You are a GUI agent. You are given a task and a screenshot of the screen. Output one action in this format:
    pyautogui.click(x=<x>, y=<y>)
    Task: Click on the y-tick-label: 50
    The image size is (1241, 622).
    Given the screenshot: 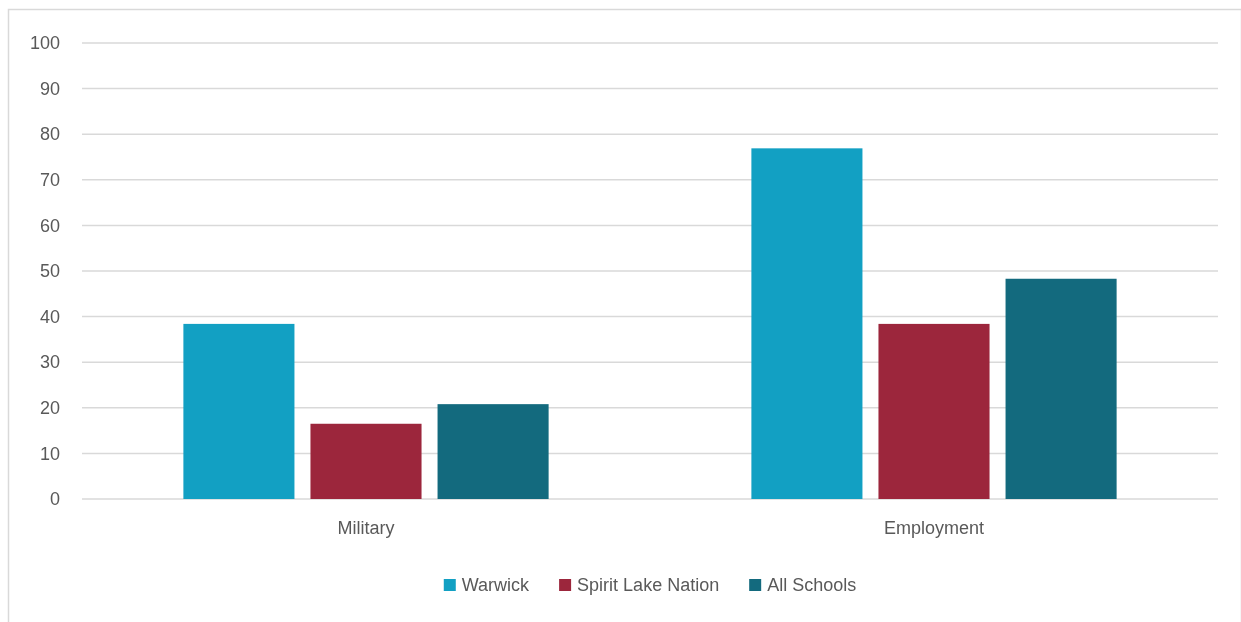 What is the action you would take?
    pyautogui.click(x=49, y=271)
    